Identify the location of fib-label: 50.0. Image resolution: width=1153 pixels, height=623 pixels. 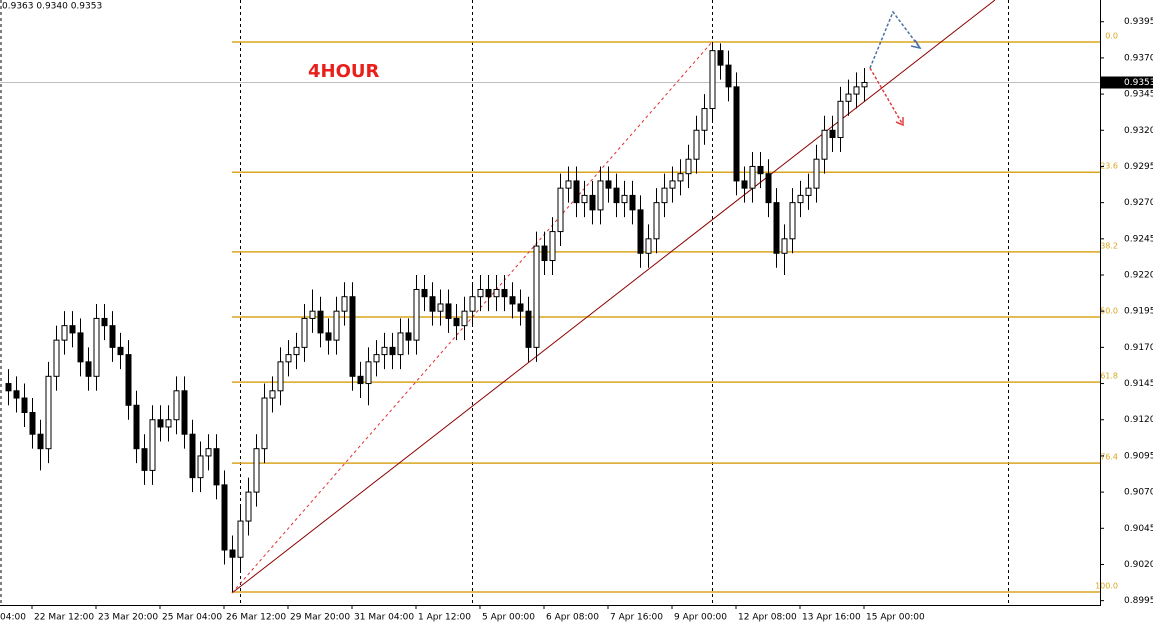
(1109, 310).